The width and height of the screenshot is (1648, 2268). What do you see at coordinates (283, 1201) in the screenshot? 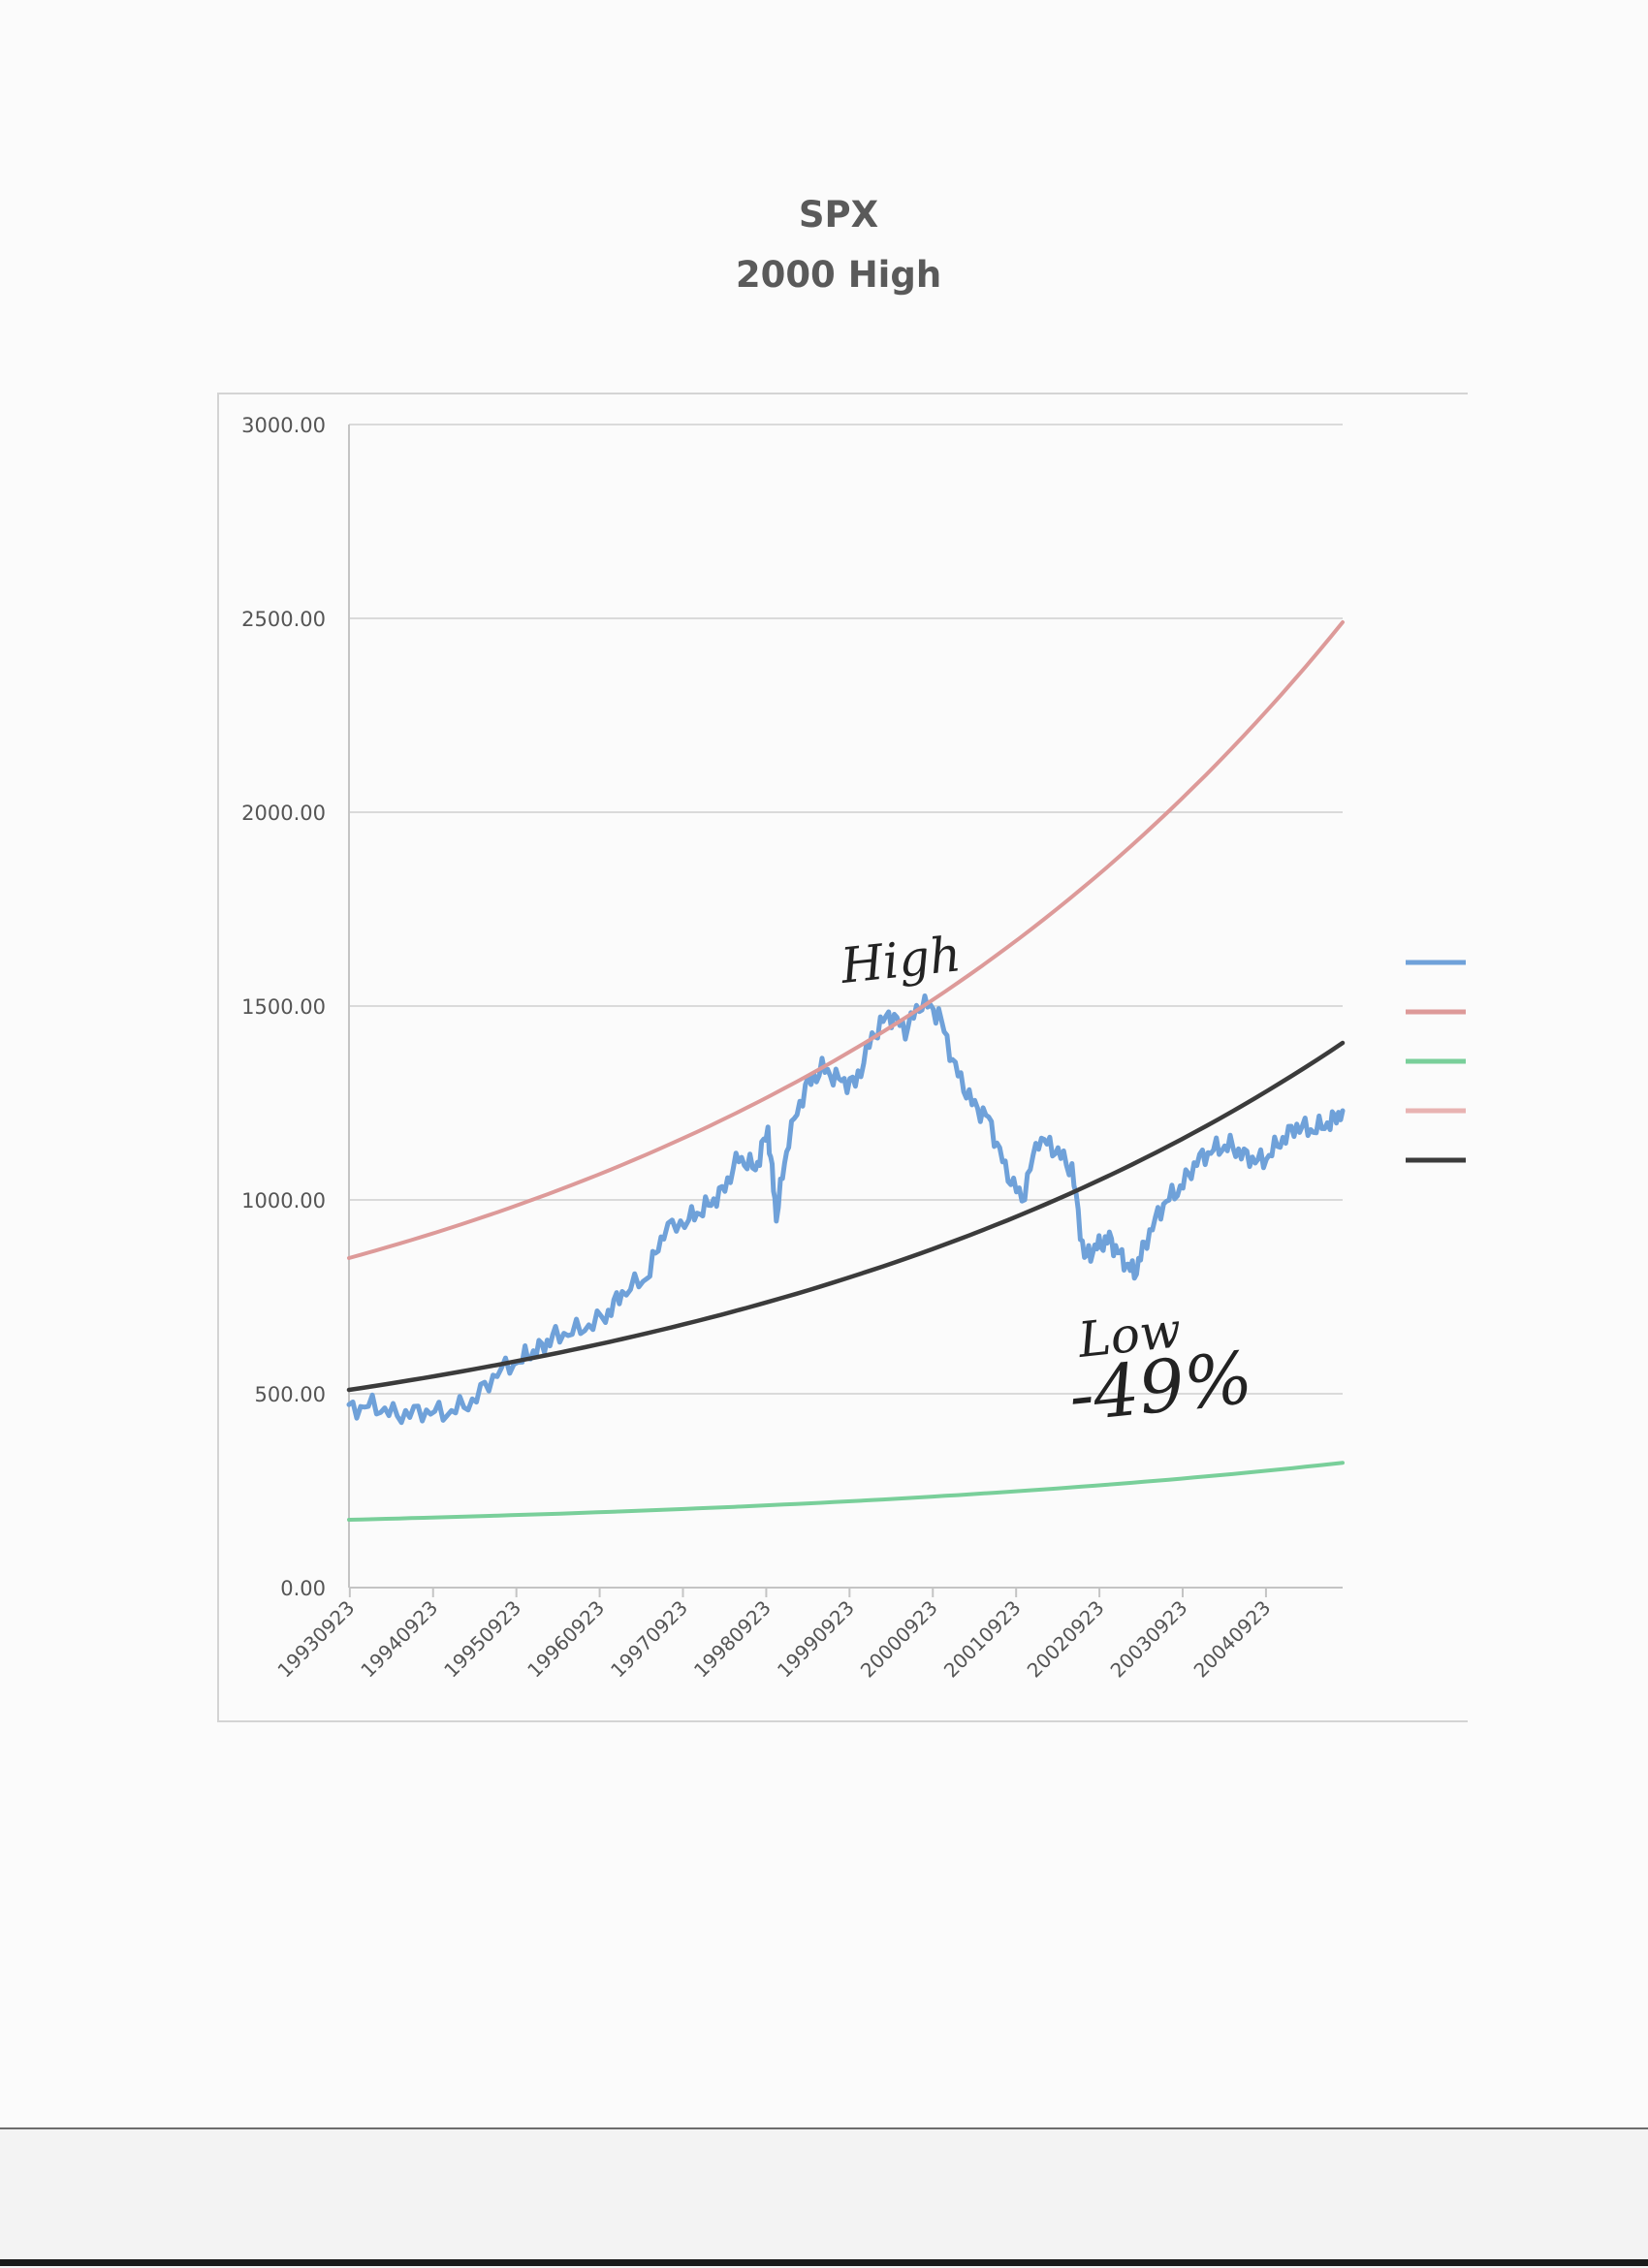
I see `y-tick-label: 1000.00` at bounding box center [283, 1201].